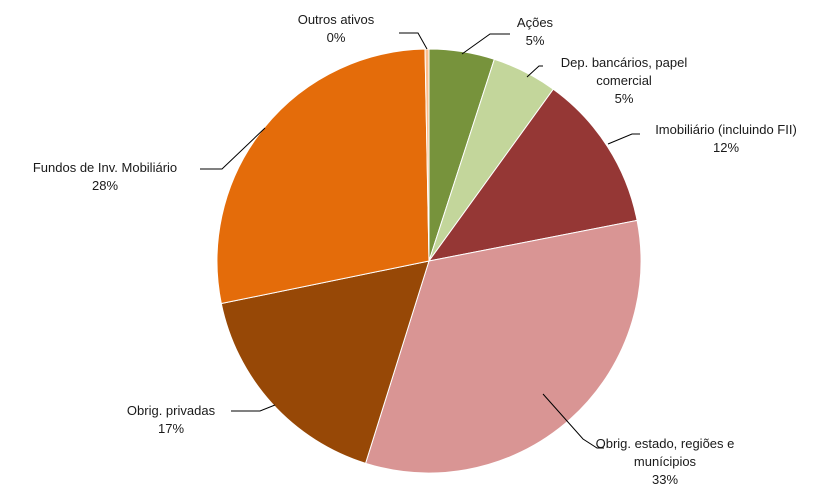  What do you see at coordinates (726, 147) in the screenshot?
I see `slice-value-label-2: 12%` at bounding box center [726, 147].